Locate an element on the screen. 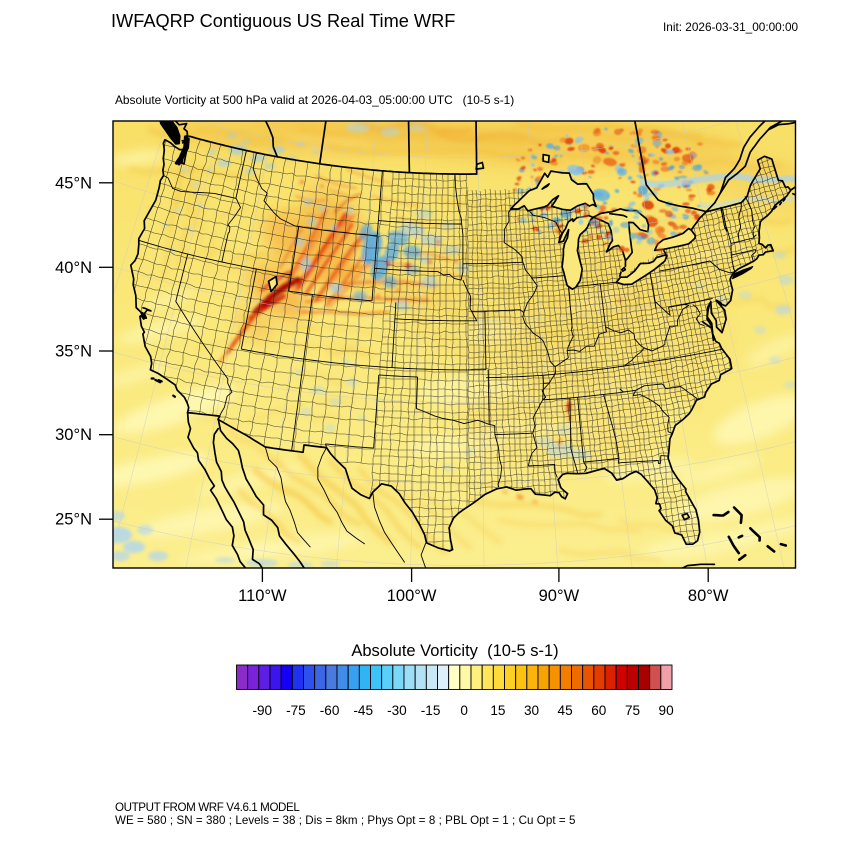 The height and width of the screenshot is (850, 850). svg-text: 45°N is located at coordinates (73, 183).